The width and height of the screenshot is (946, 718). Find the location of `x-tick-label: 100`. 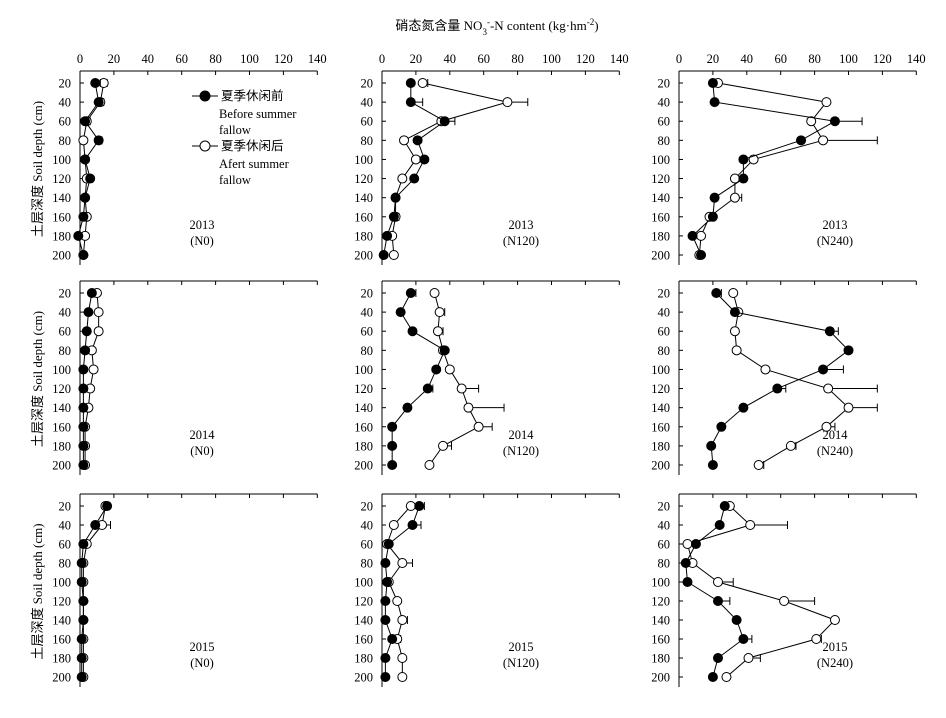

x-tick-label: 100 is located at coordinates (848, 59).